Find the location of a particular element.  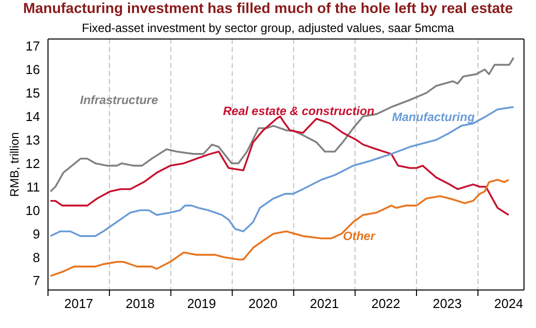

y-tick-label: 11 is located at coordinates (33, 186).